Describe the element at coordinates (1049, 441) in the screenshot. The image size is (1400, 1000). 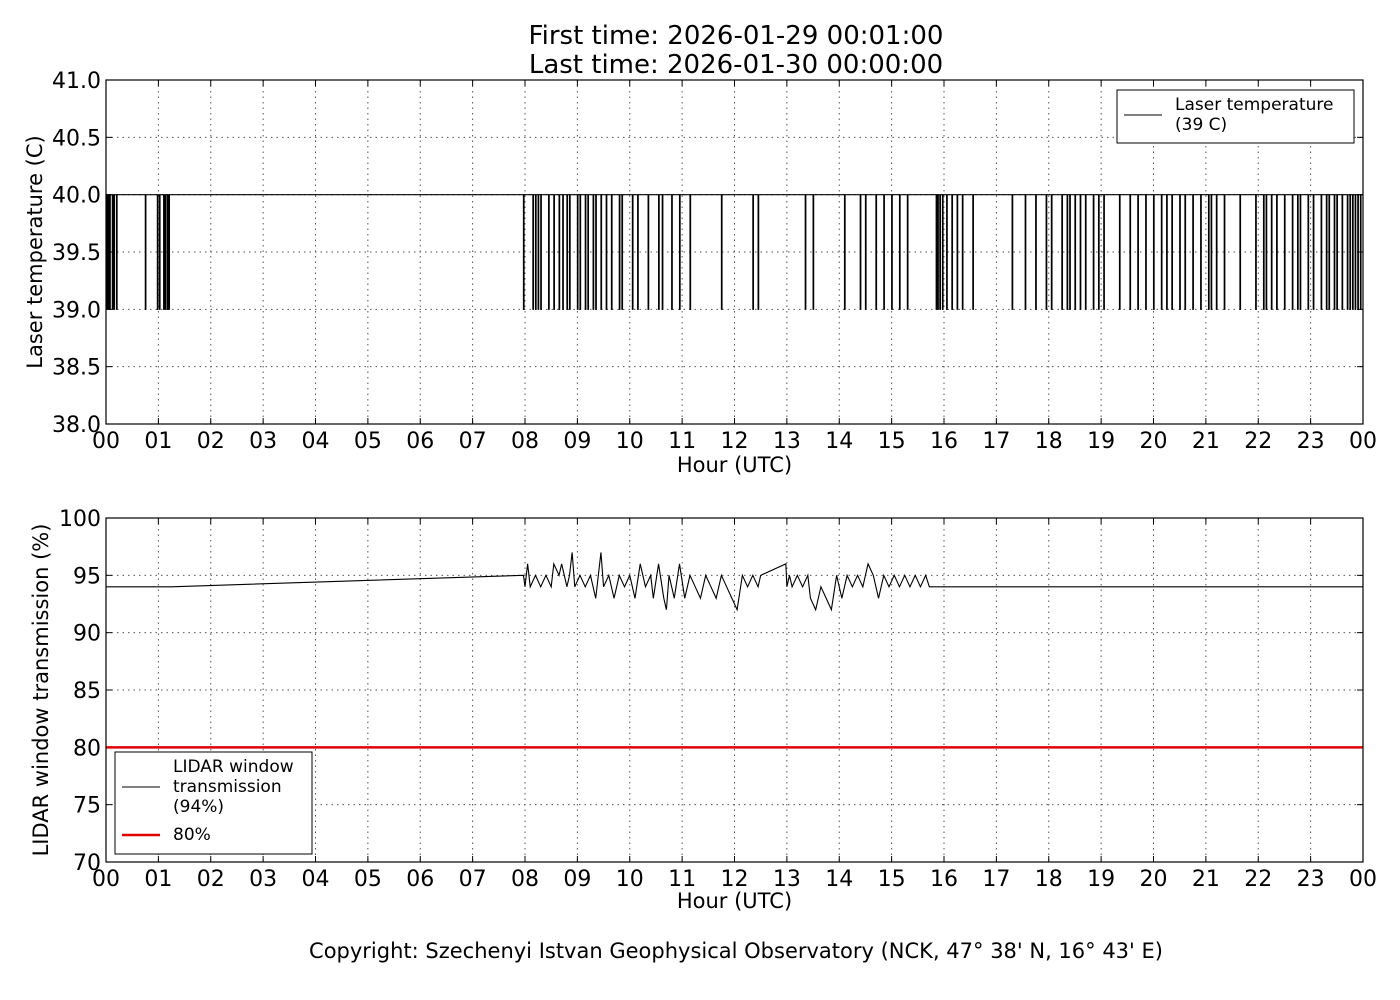
I see `laser-temp-x-tick-label: 18` at that location.